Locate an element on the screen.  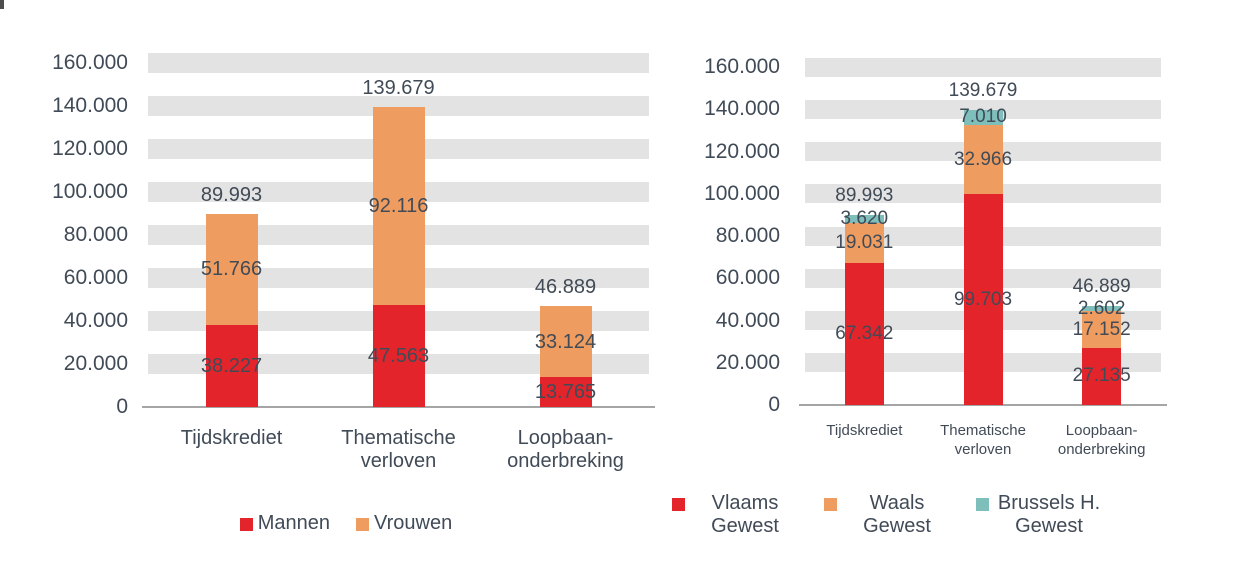
segment-value-label: 19.031 is located at coordinates (864, 242).